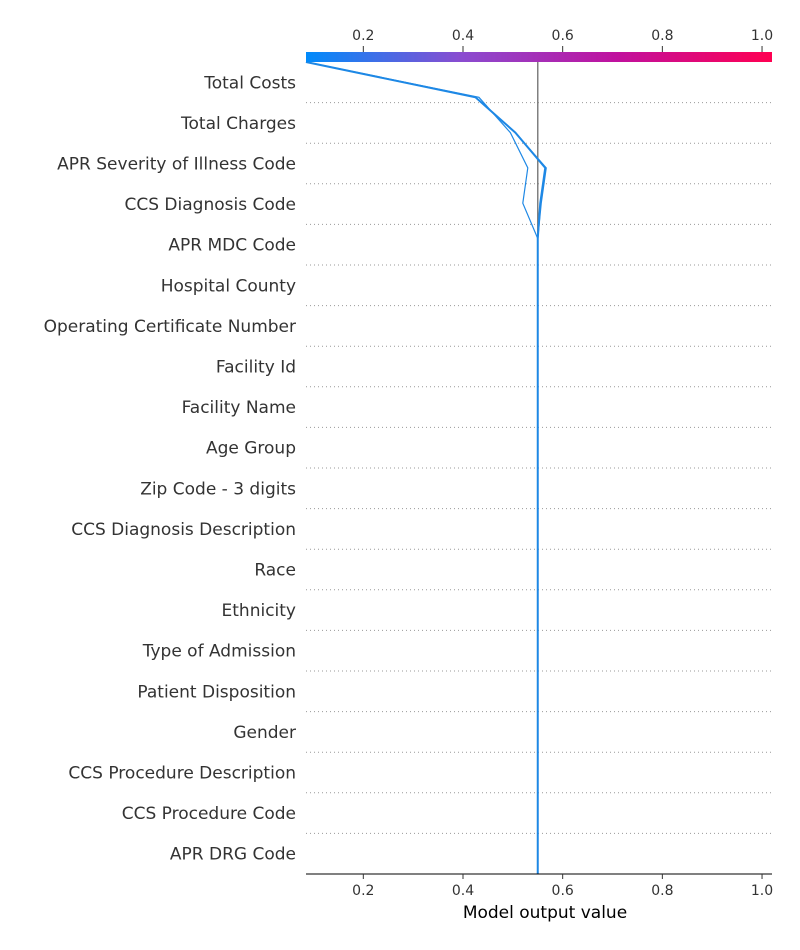  Describe the element at coordinates (238, 124) in the screenshot. I see `feature-label: Total Charges` at that location.